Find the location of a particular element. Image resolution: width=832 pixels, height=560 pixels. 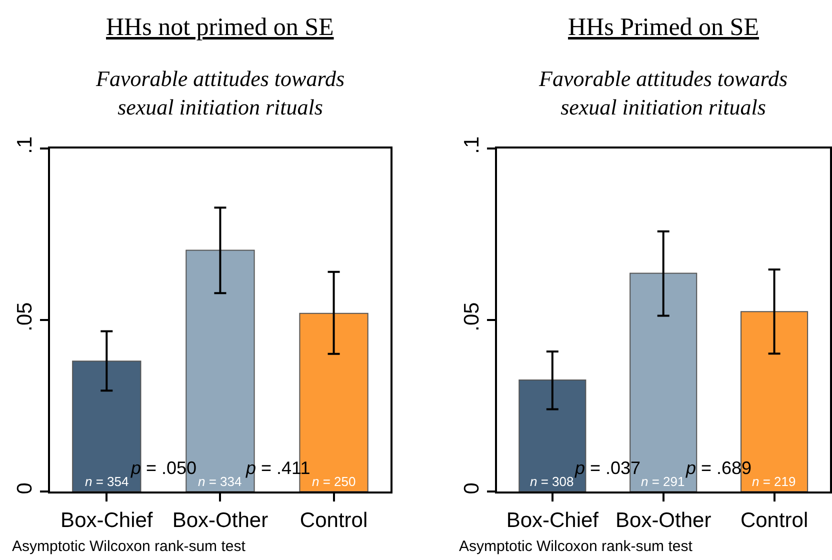

annotation: n = 250 is located at coordinates (334, 481).